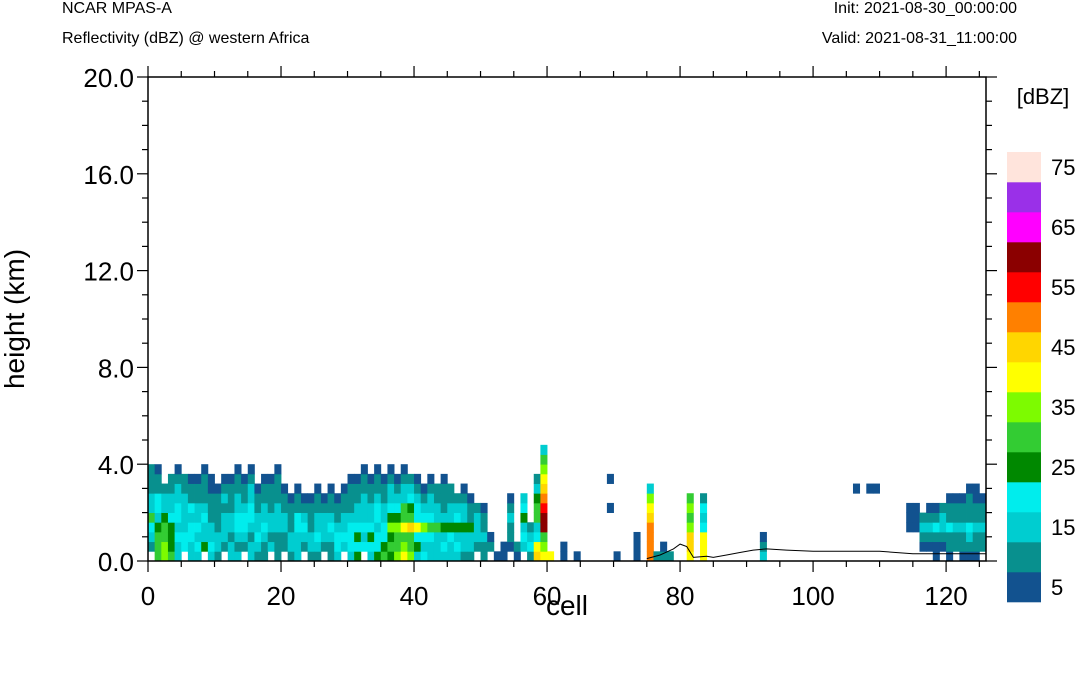  What do you see at coordinates (108, 78) in the screenshot?
I see `y-tick-label: 20.0` at bounding box center [108, 78].